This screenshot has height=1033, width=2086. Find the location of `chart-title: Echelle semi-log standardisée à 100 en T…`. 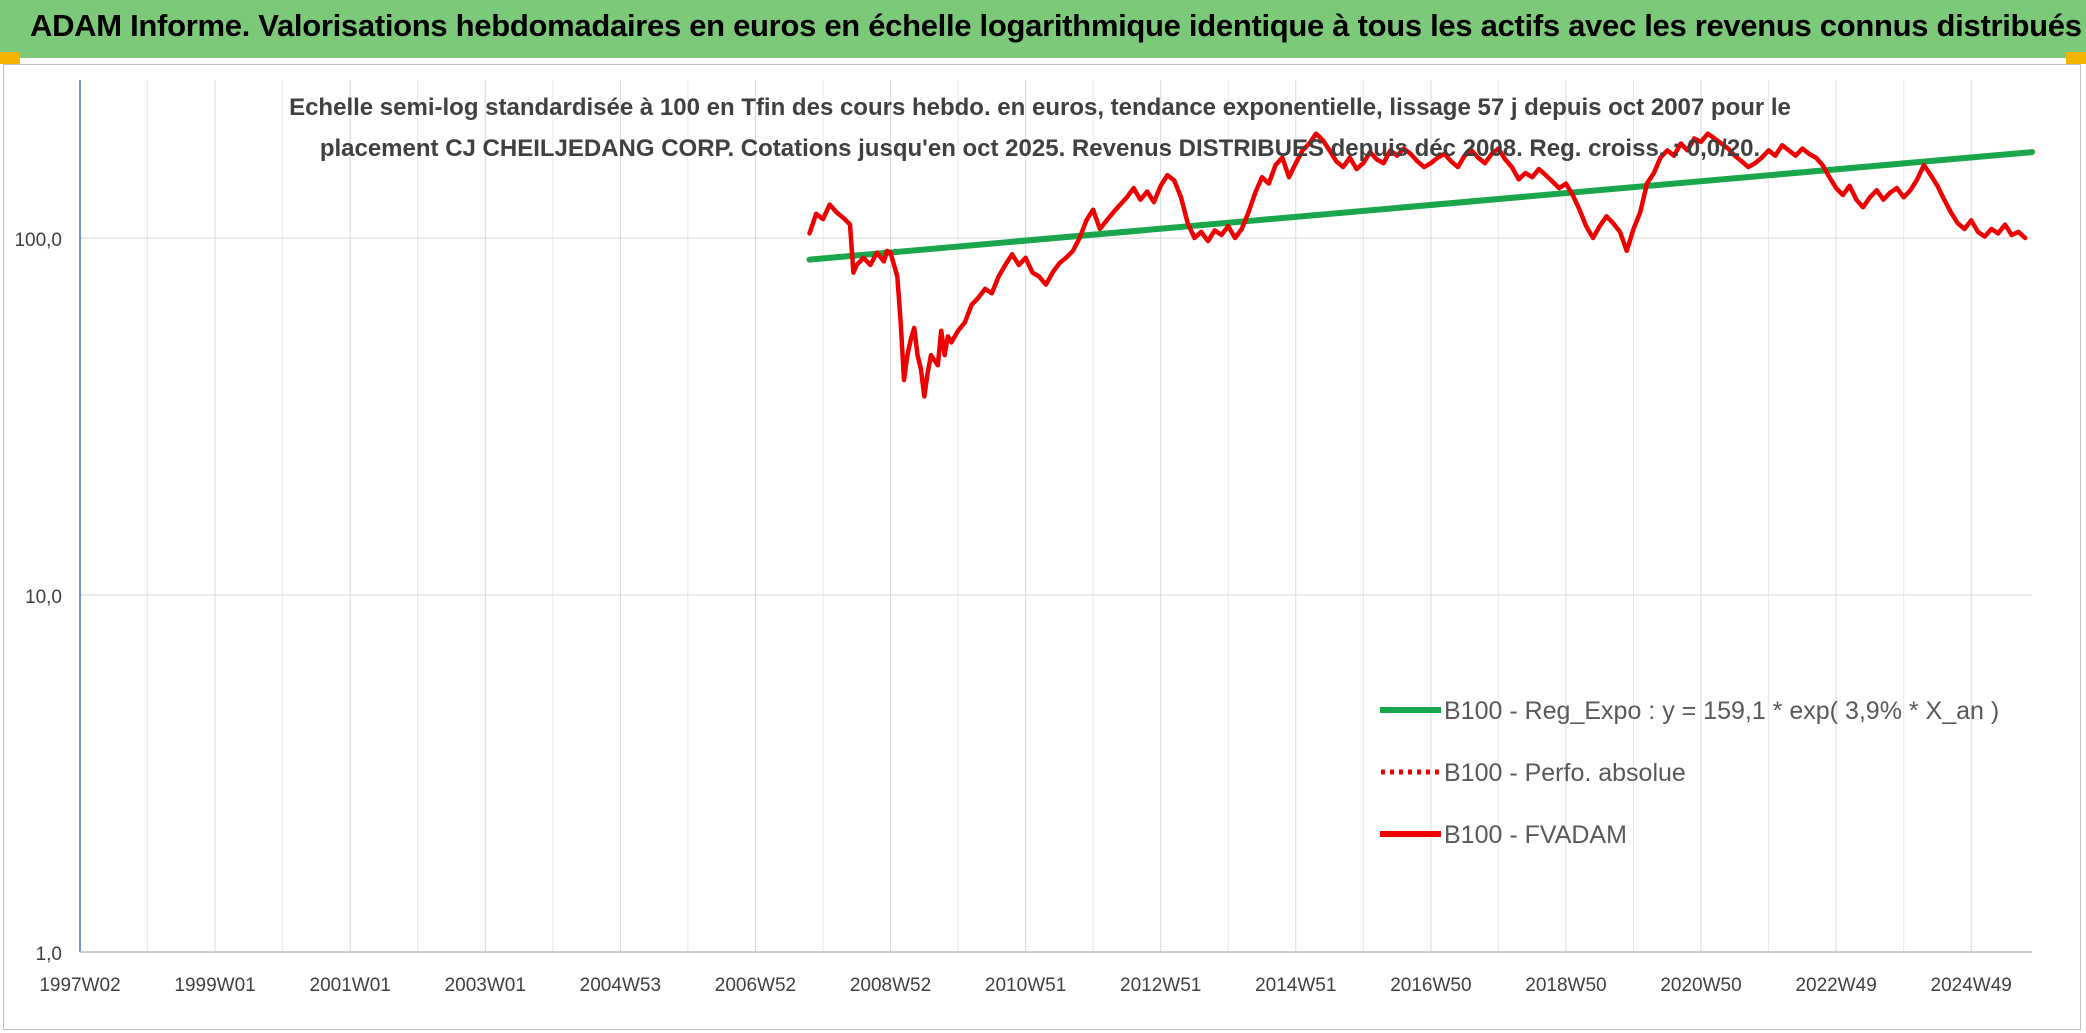

chart-title: Echelle semi-log standardisée à 100 en T… is located at coordinates (1040, 128).